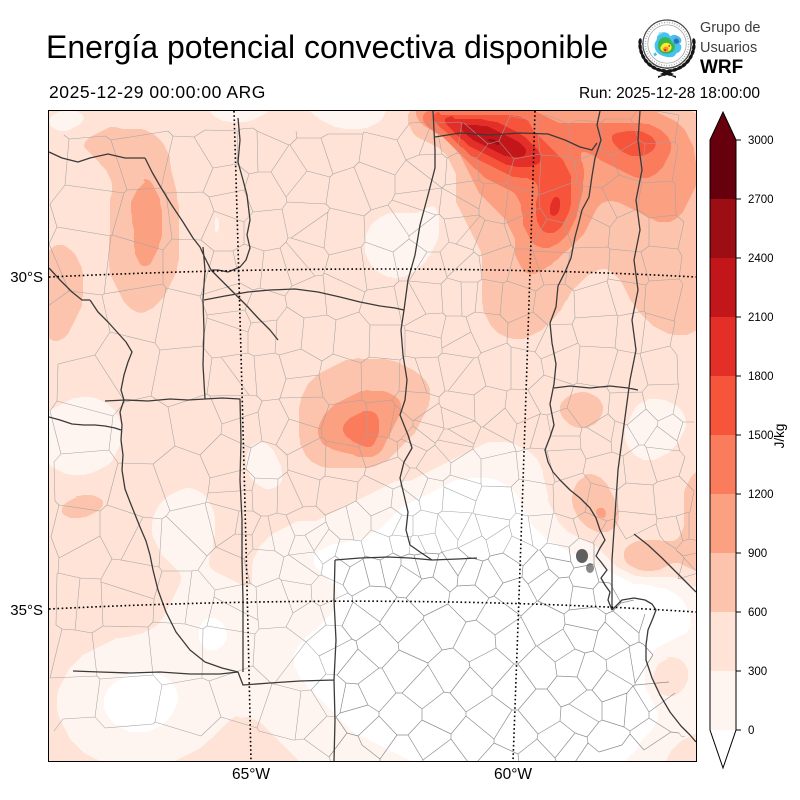 The image size is (800, 800). I want to click on svg-text: 3000, so click(761, 141).